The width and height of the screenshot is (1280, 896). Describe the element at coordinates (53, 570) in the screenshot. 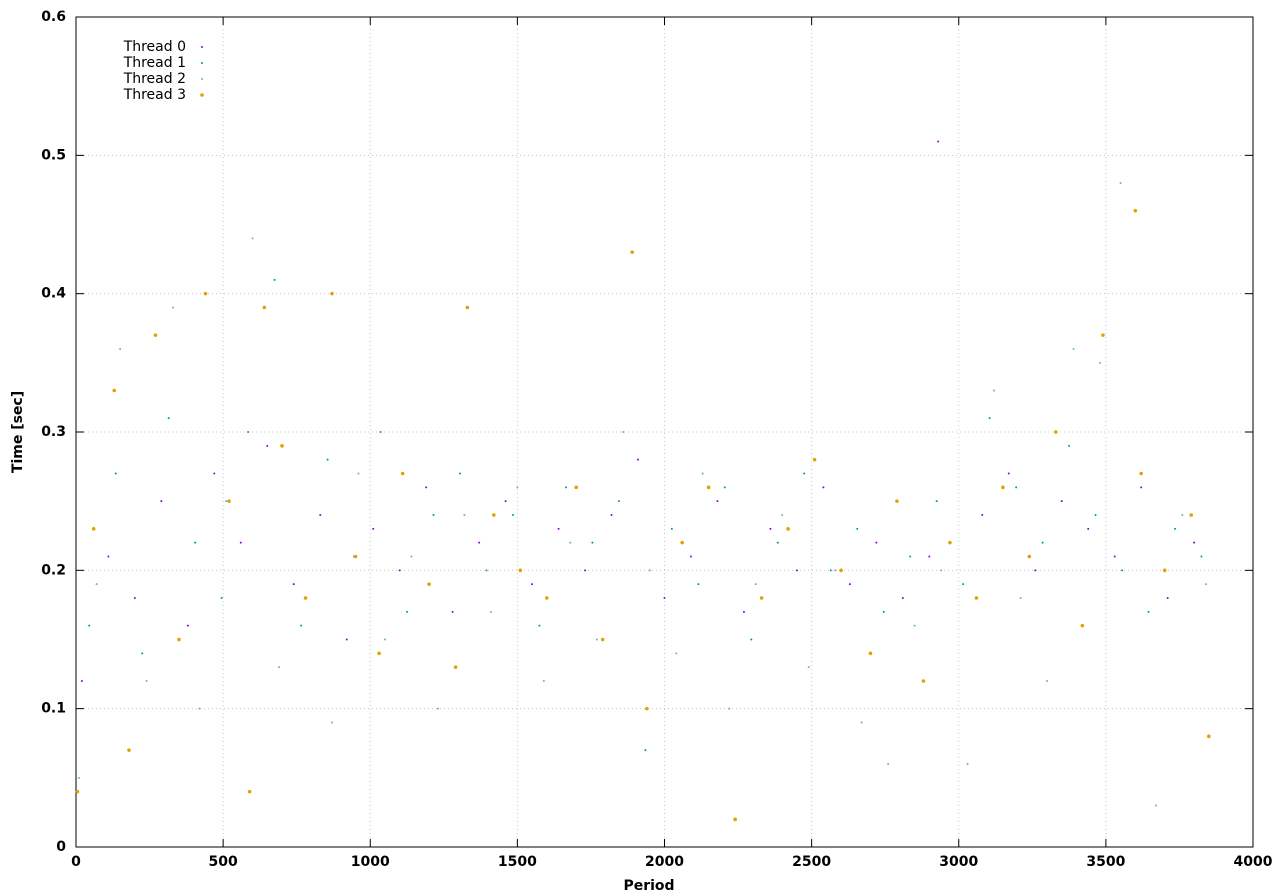

I see `y-tick-label: 0.2` at that location.